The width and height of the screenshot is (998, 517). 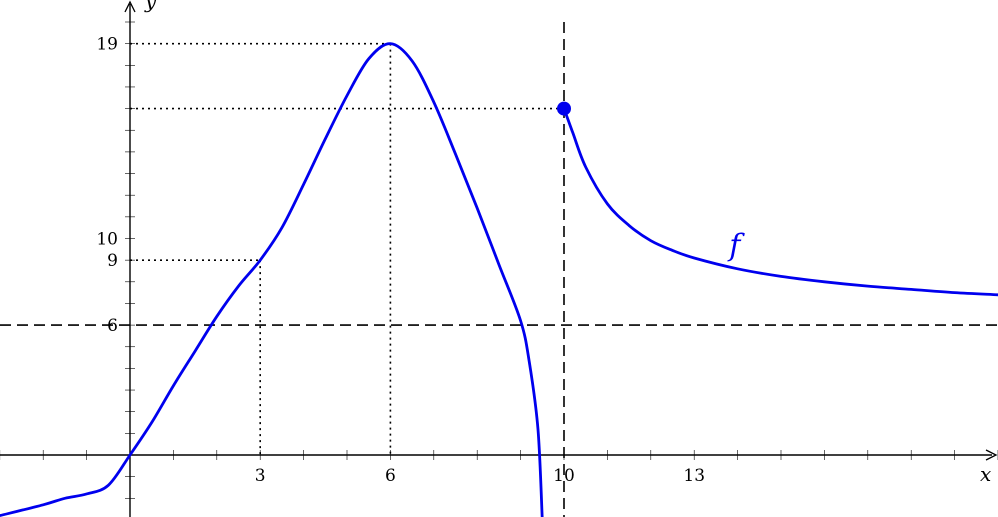 I want to click on x-tick-label-6: 6, so click(x=390, y=476).